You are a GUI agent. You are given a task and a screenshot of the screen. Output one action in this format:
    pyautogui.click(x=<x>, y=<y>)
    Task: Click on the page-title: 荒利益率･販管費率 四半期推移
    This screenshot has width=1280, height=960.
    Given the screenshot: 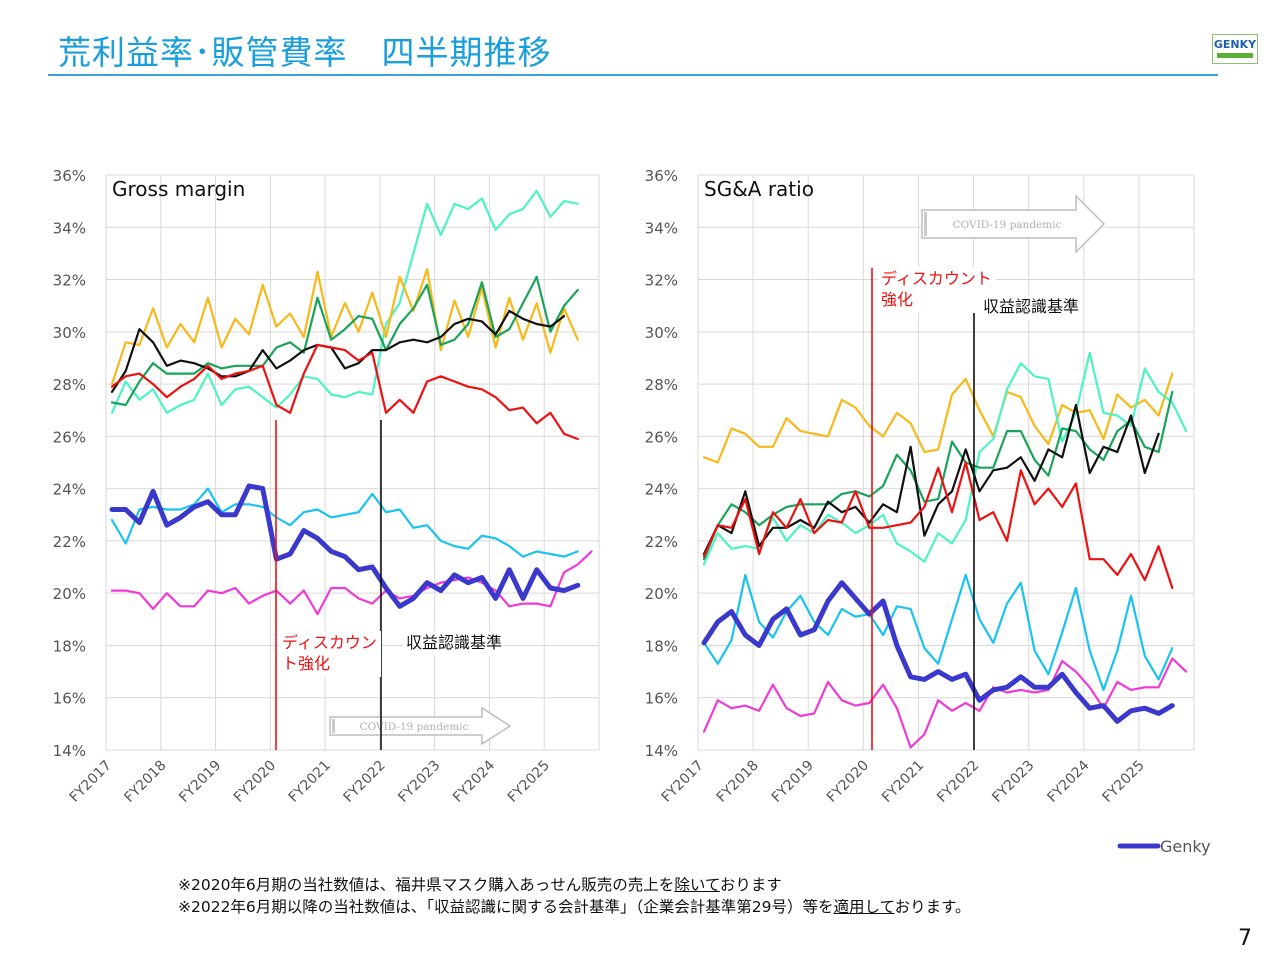 What is the action you would take?
    pyautogui.click(x=305, y=52)
    